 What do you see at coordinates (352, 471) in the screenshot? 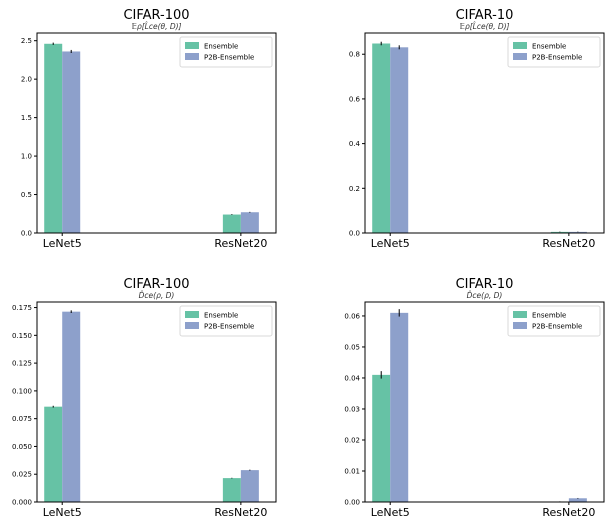
I see `y-tick-label: 0.01` at bounding box center [352, 471].